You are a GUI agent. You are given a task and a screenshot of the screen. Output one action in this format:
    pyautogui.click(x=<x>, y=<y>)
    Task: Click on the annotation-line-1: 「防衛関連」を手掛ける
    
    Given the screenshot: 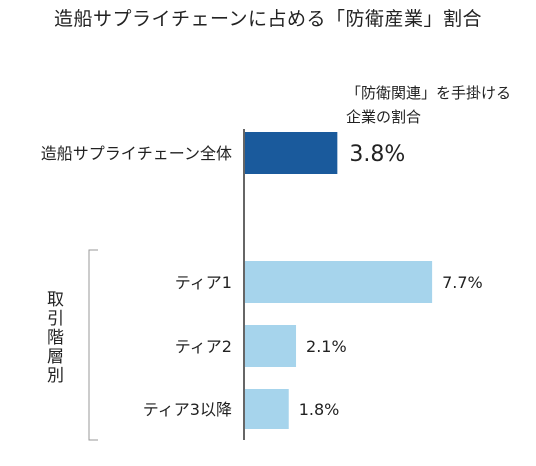 What is the action you would take?
    pyautogui.click(x=429, y=93)
    